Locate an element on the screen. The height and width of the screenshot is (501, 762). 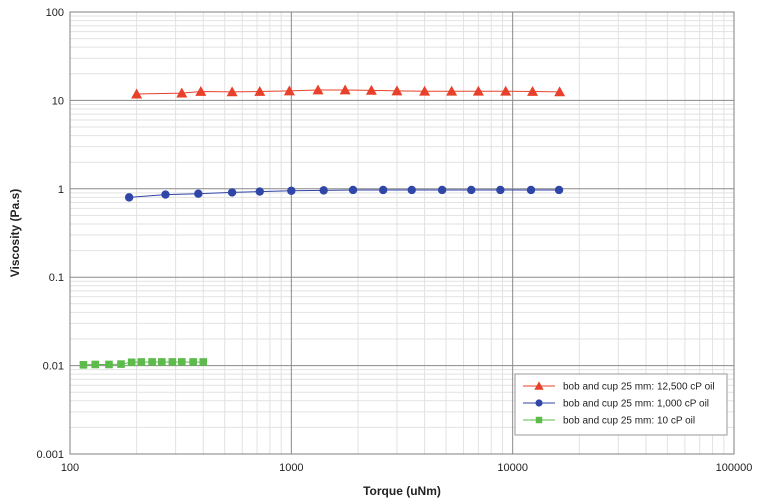
legend-marker-circle is located at coordinates (539, 403).